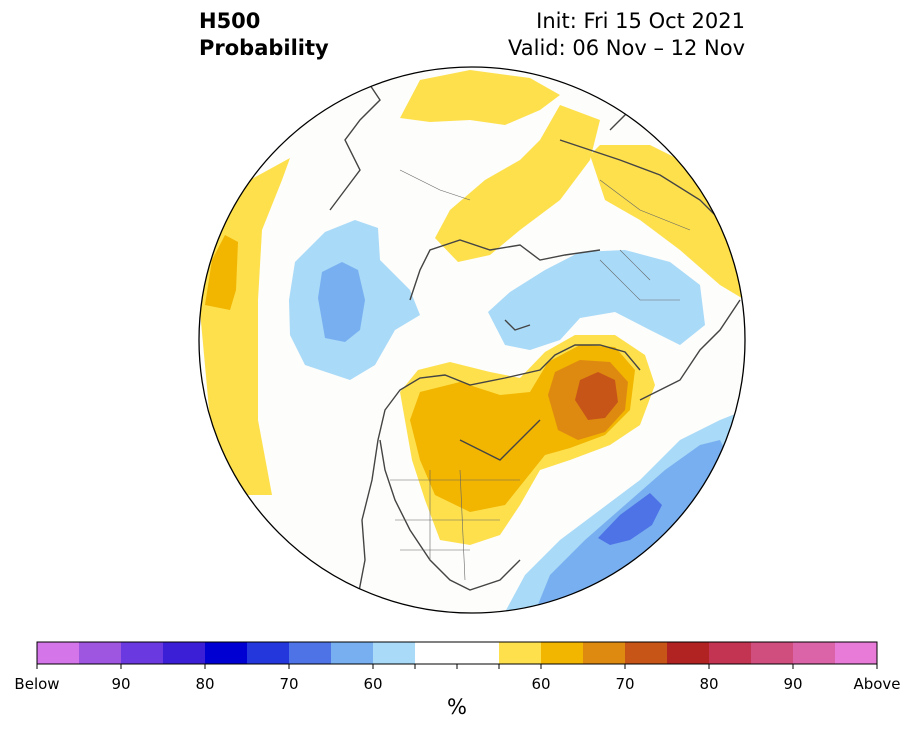 This screenshot has width=915, height=732. What do you see at coordinates (596, 396) in the screenshot?
I see `above-normal-eastern-canada-peak` at bounding box center [596, 396].